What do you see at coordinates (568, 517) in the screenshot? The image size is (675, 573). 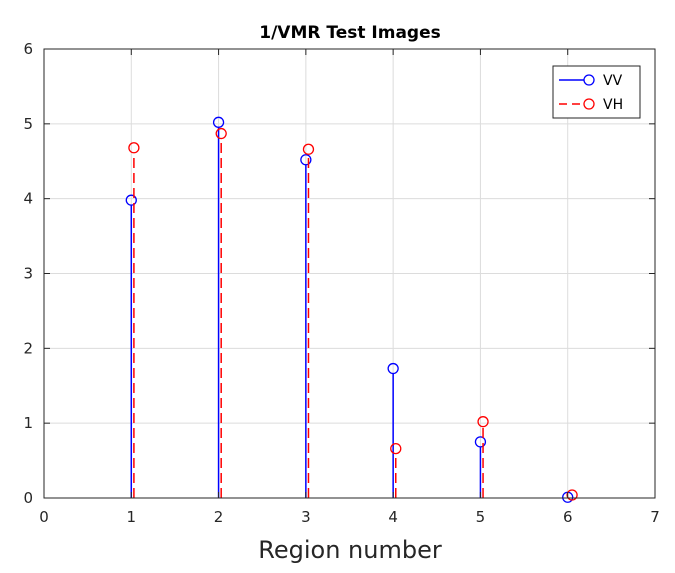 I see `x-tick-label: 6` at bounding box center [568, 517].